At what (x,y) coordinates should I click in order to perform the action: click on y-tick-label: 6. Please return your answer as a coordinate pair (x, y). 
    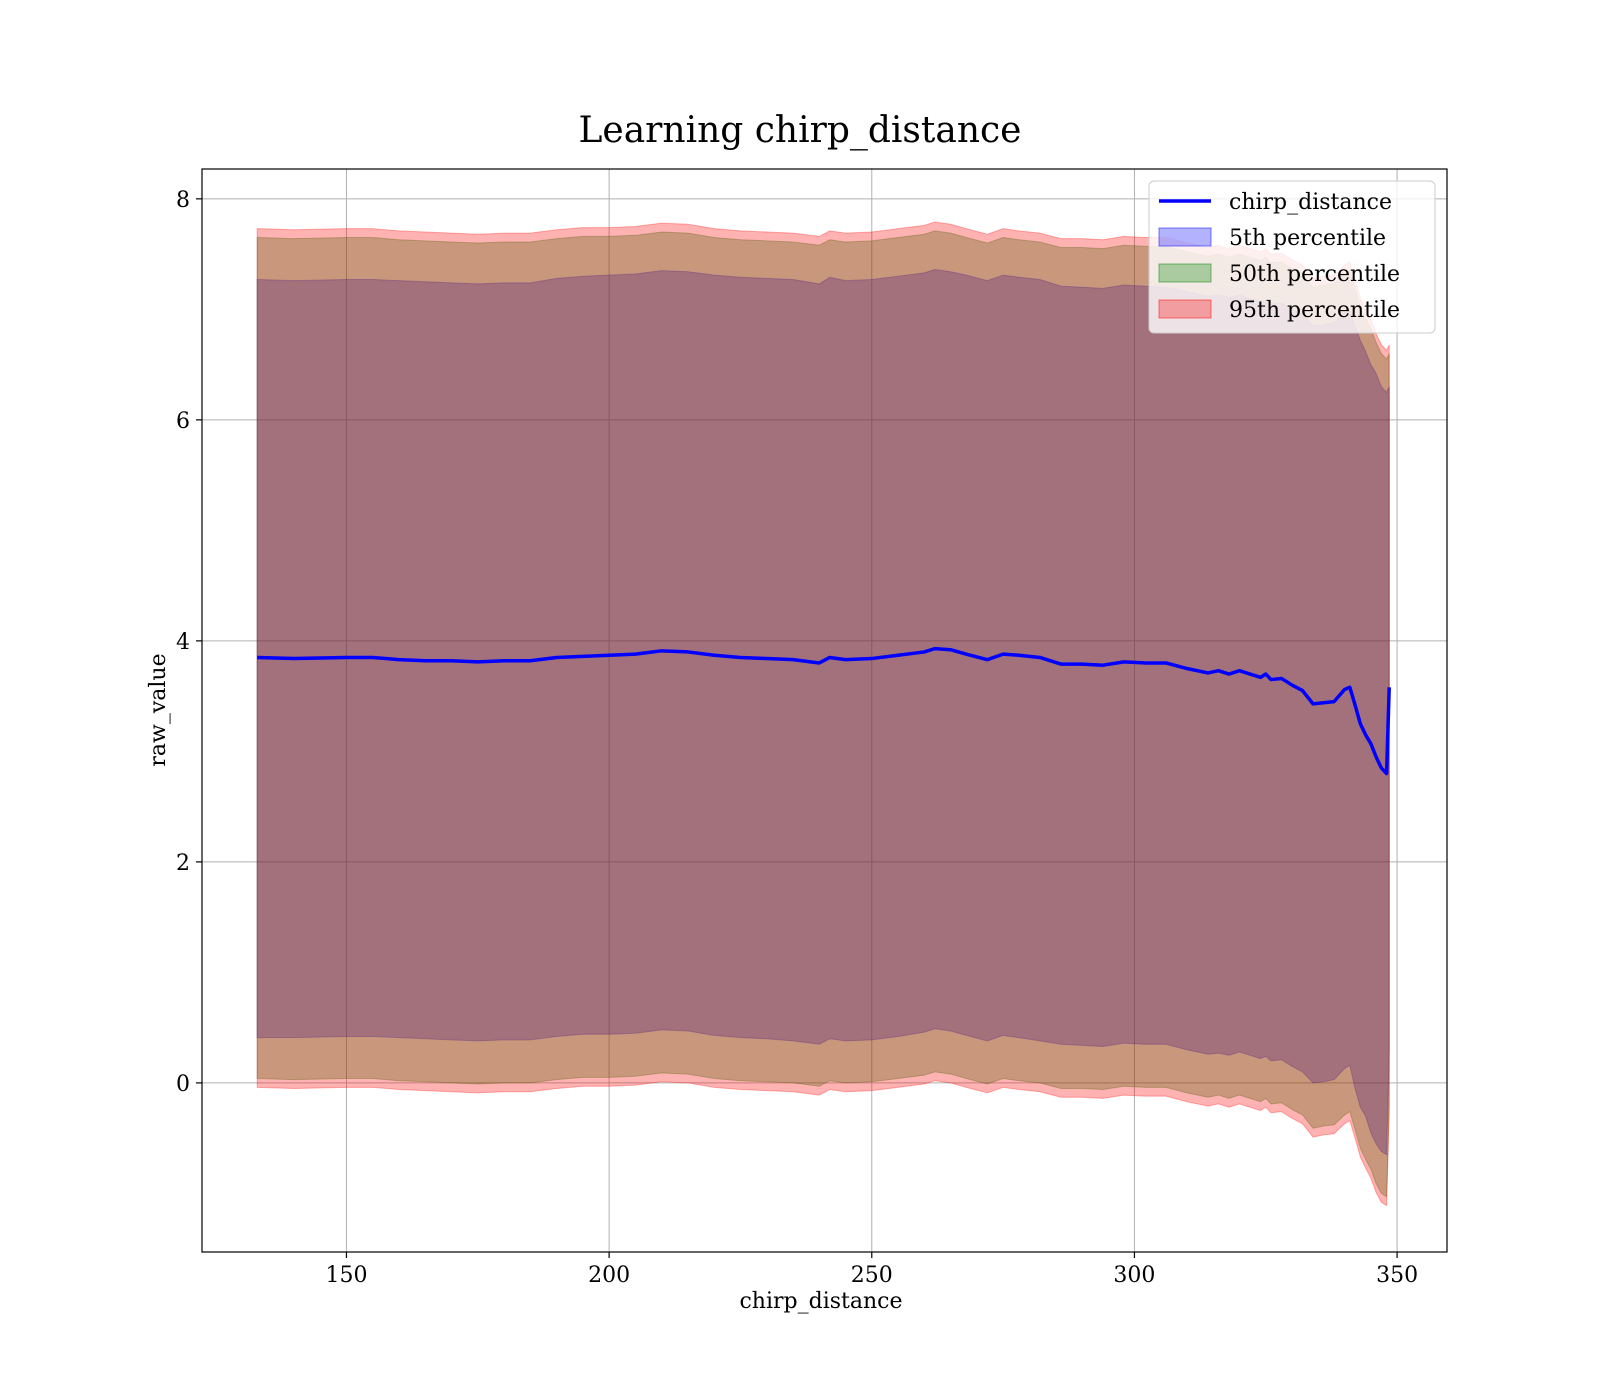
    Looking at the image, I should click on (183, 421).